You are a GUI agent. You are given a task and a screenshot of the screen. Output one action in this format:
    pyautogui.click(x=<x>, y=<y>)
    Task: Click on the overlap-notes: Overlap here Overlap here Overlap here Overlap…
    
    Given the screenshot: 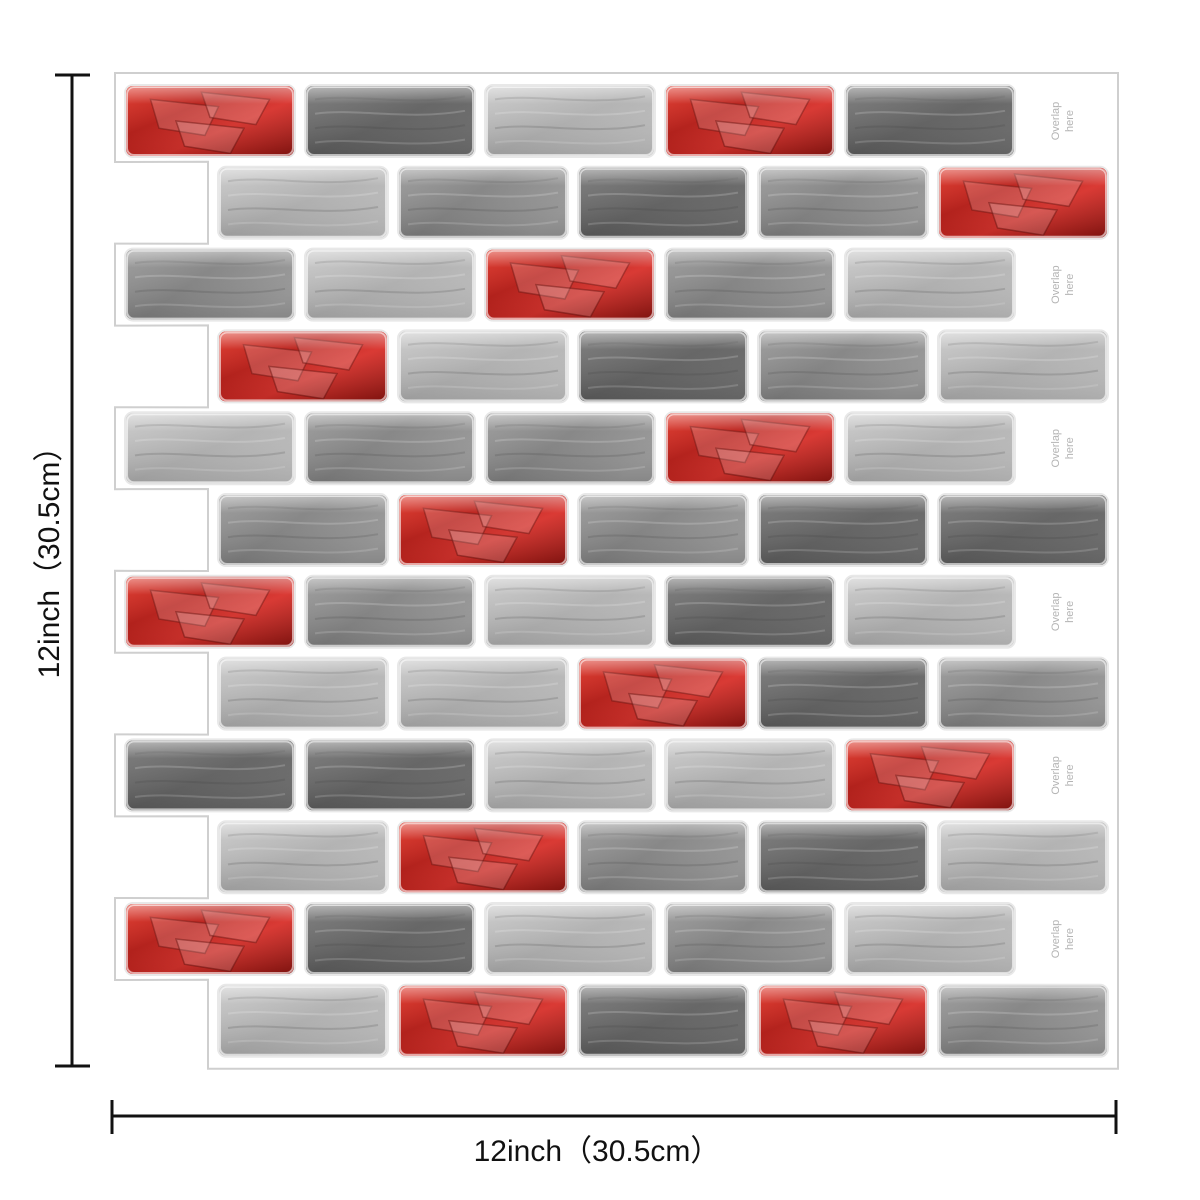 What is the action you would take?
    pyautogui.click(x=1063, y=530)
    